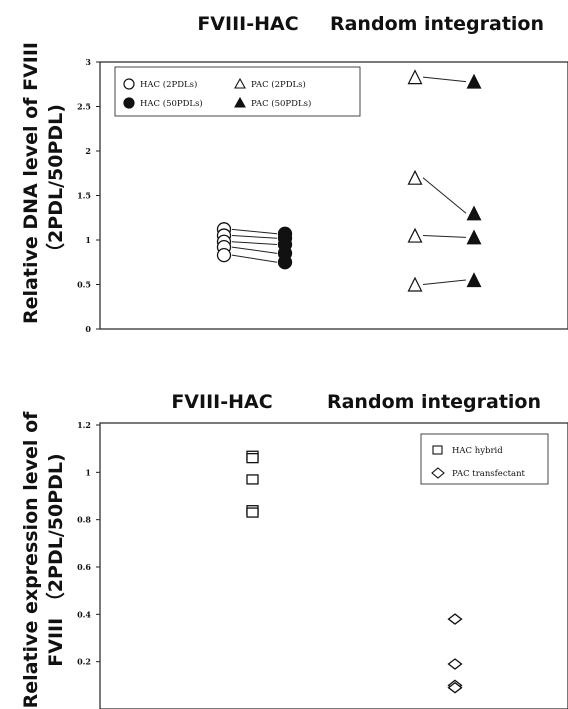  What do you see at coordinates (240, 102) in the screenshot?
I see `legend-marker-pac-50pdl` at bounding box center [240, 102].